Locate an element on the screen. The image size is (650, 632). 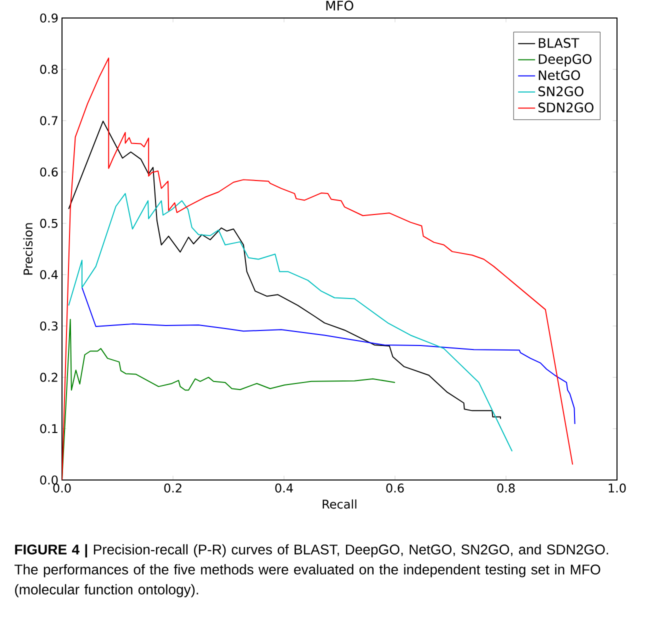
x-tick-label: 1.0 is located at coordinates (617, 488).